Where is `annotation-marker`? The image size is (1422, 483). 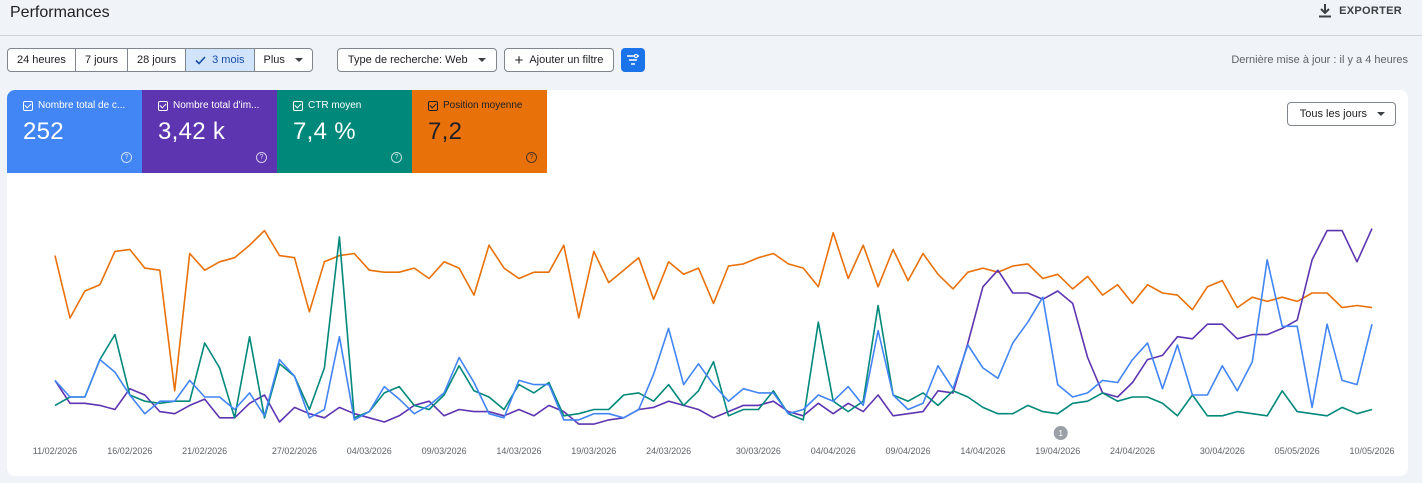 annotation-marker is located at coordinates (1060, 433).